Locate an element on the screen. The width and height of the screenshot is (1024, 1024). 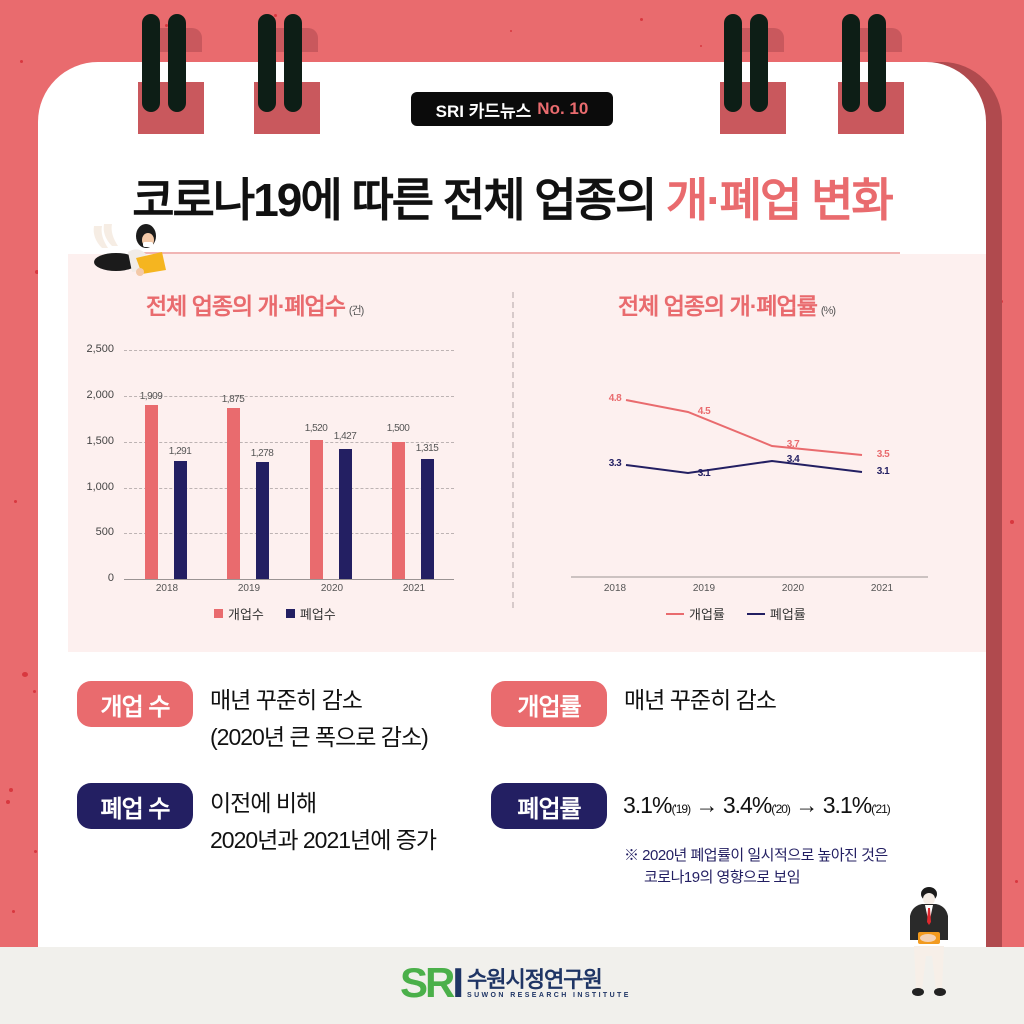
rate-value: 3.4% is located at coordinates (747, 805).